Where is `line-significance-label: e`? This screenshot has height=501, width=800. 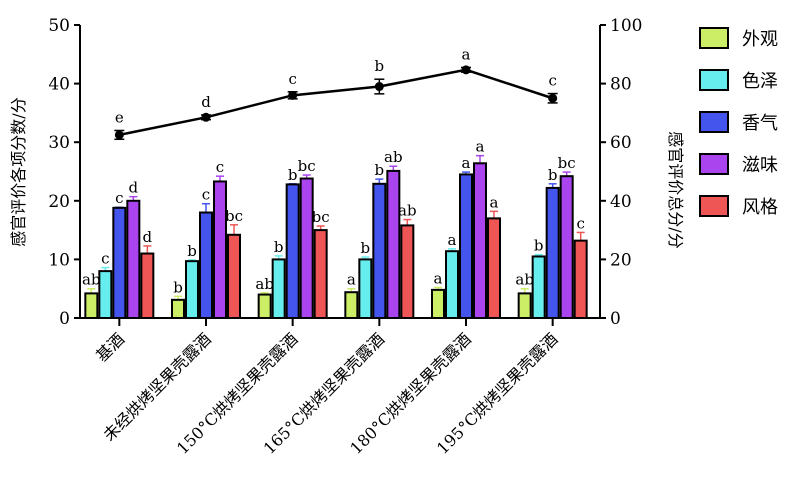 line-significance-label: e is located at coordinates (119, 117).